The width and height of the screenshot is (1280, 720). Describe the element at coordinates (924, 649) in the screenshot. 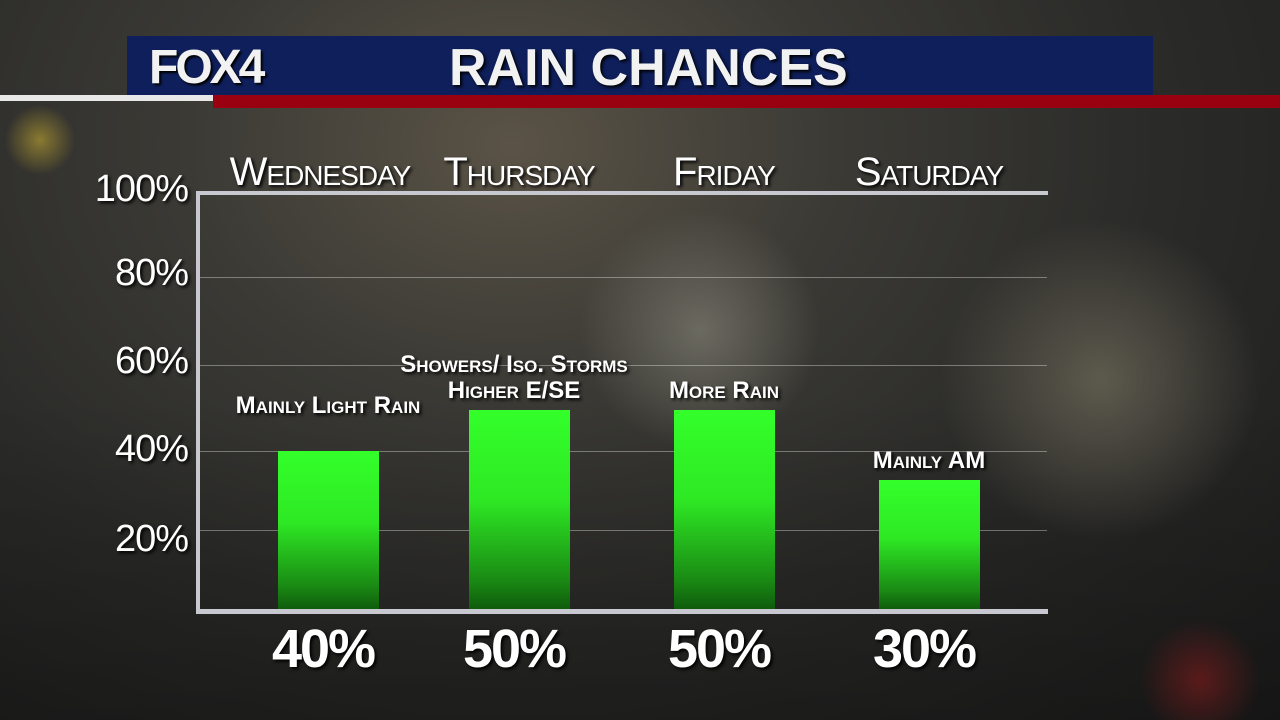

I see `value-label: 30%` at that location.